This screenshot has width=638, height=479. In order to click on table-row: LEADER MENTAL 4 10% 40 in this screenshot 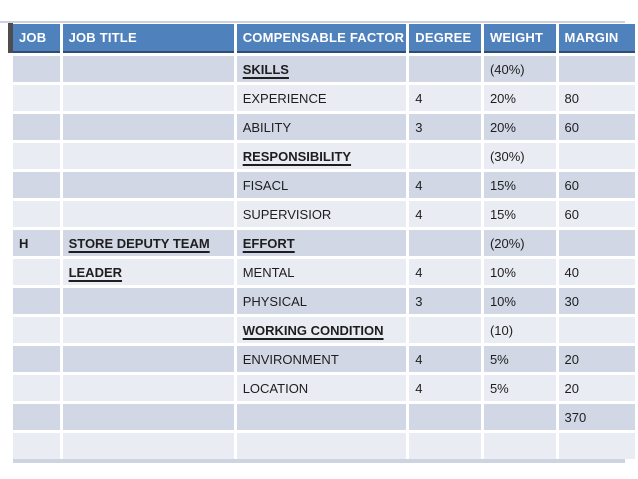, I will do `click(324, 272)`.